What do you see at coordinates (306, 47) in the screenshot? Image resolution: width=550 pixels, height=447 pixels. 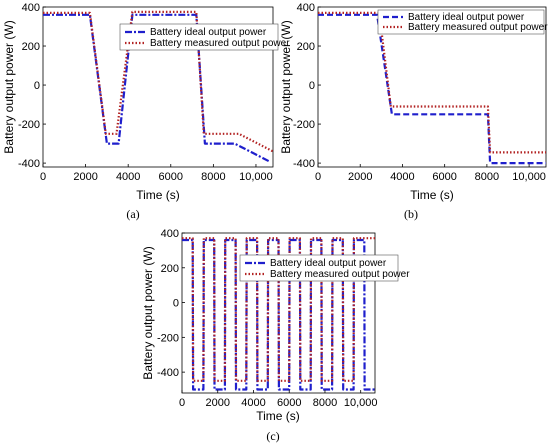 I see `y-tick-label-b: 200` at bounding box center [306, 47].